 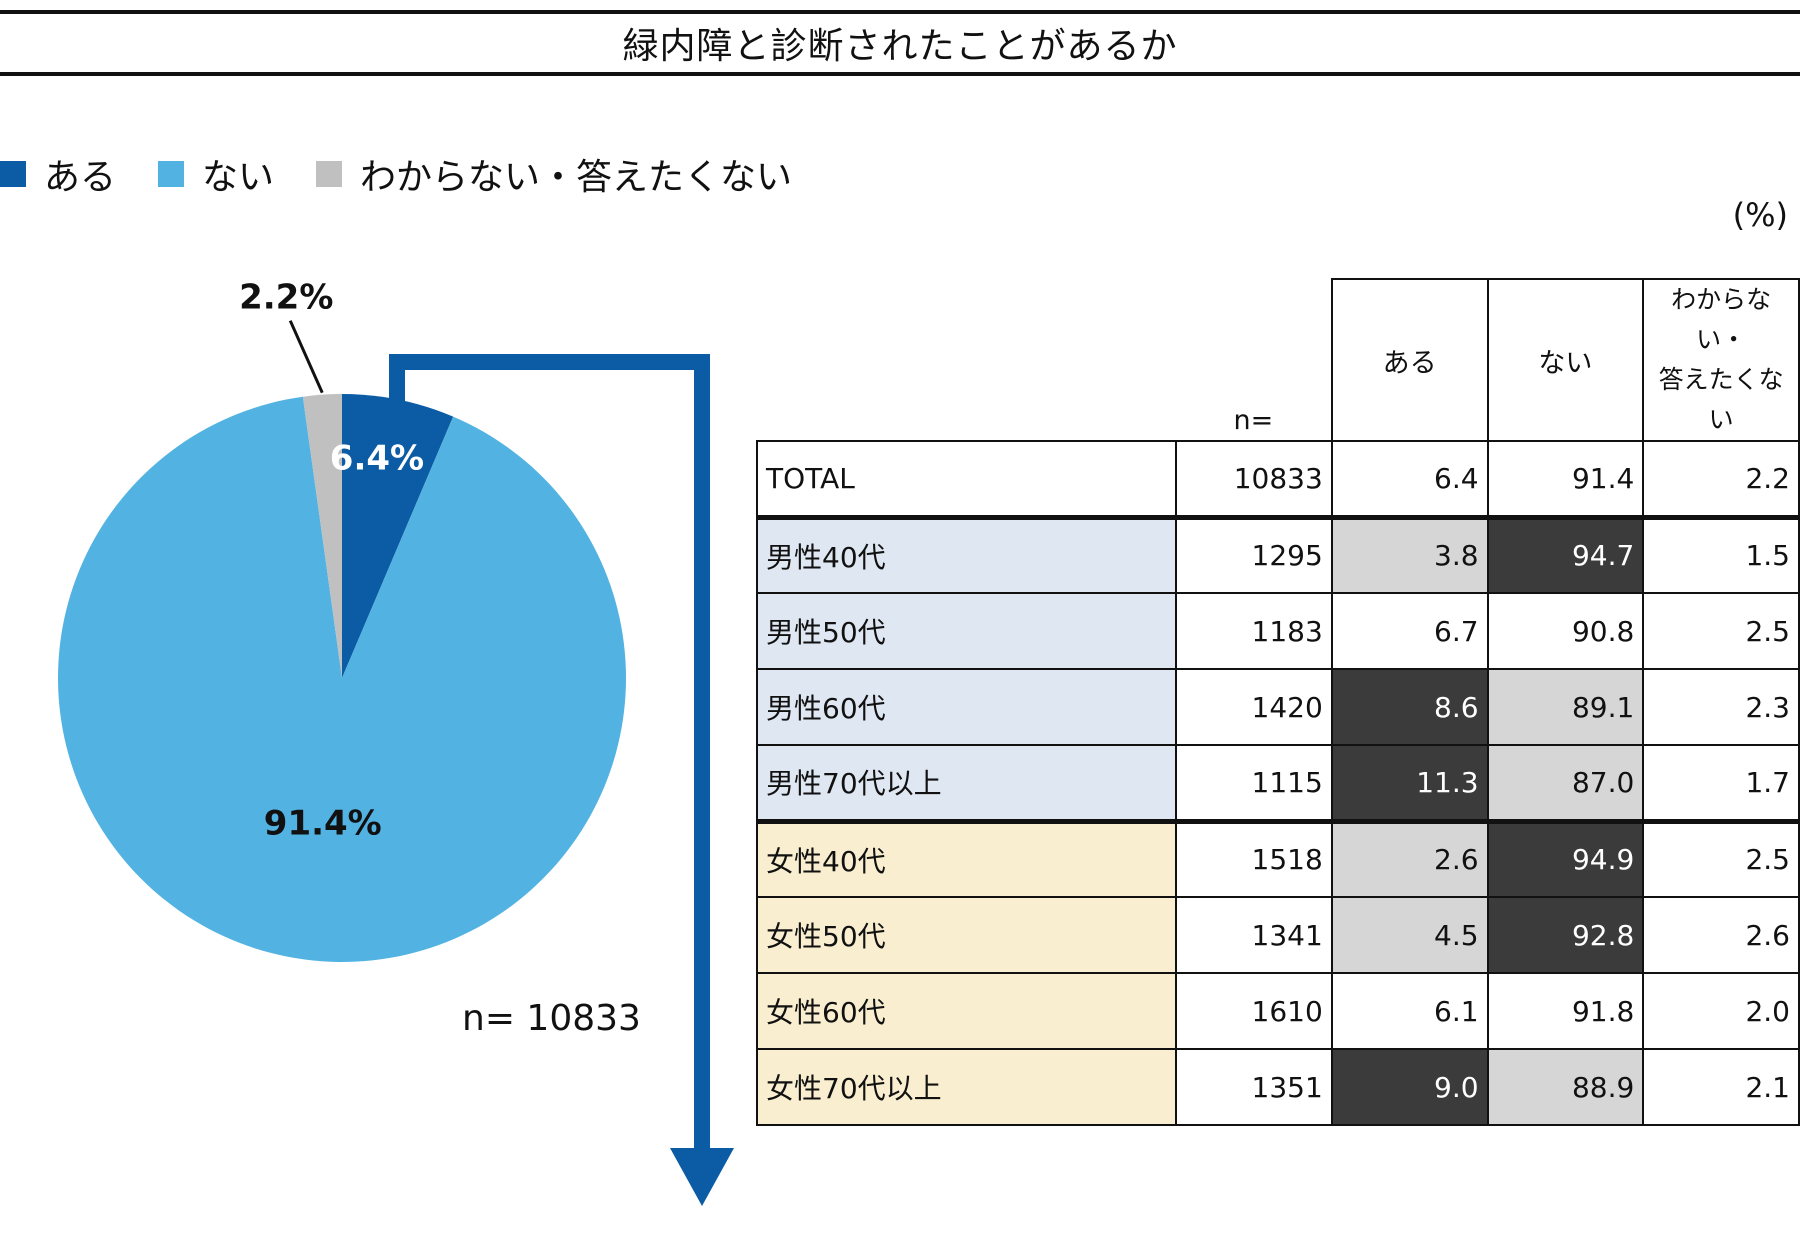 I want to click on cell-aru: 6.4, so click(x=1409, y=479).